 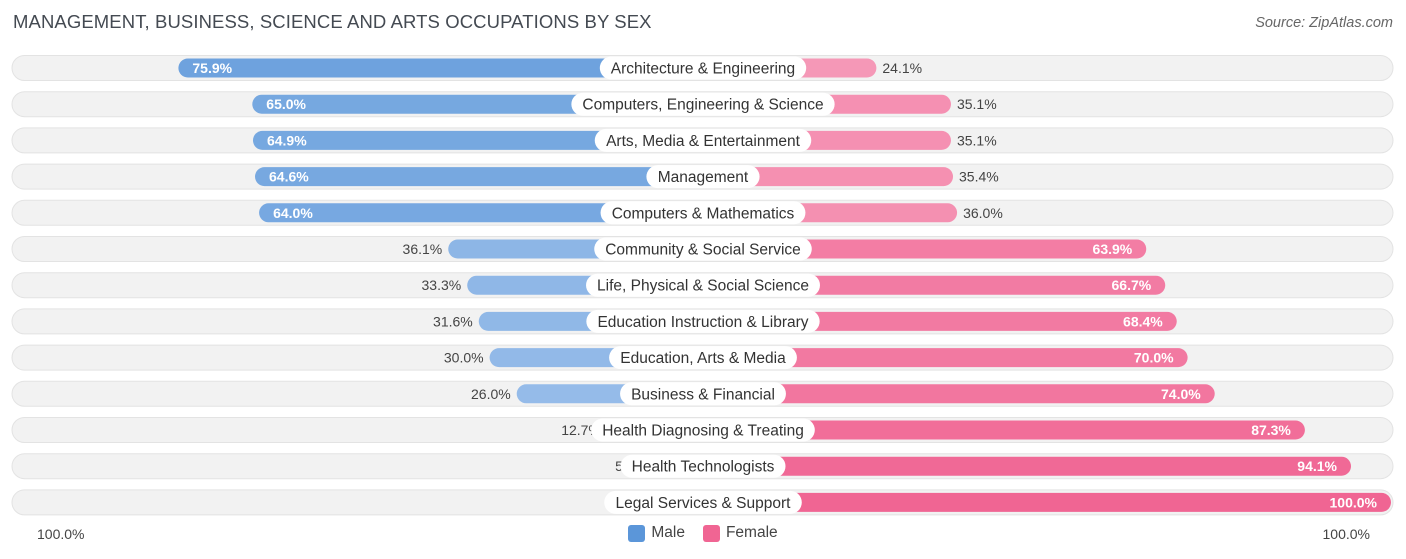 I want to click on category-label: Computers, Engineering & Science, so click(x=702, y=105).